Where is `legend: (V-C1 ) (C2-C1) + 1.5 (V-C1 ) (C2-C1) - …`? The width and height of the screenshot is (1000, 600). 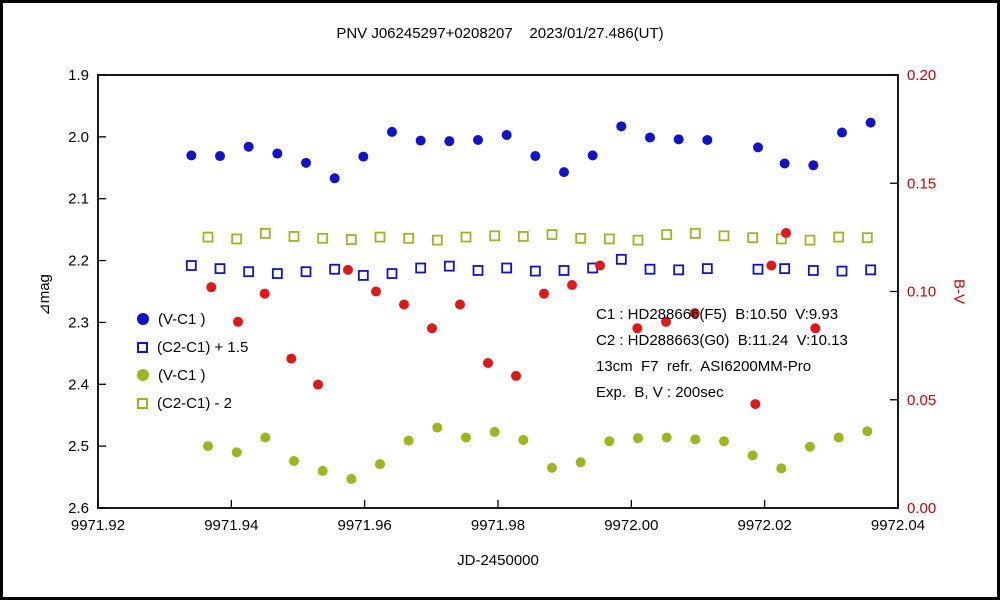
legend: (V-C1 ) (C2-C1) + 1.5 (V-C1 ) (C2-C1) - … is located at coordinates (192, 361).